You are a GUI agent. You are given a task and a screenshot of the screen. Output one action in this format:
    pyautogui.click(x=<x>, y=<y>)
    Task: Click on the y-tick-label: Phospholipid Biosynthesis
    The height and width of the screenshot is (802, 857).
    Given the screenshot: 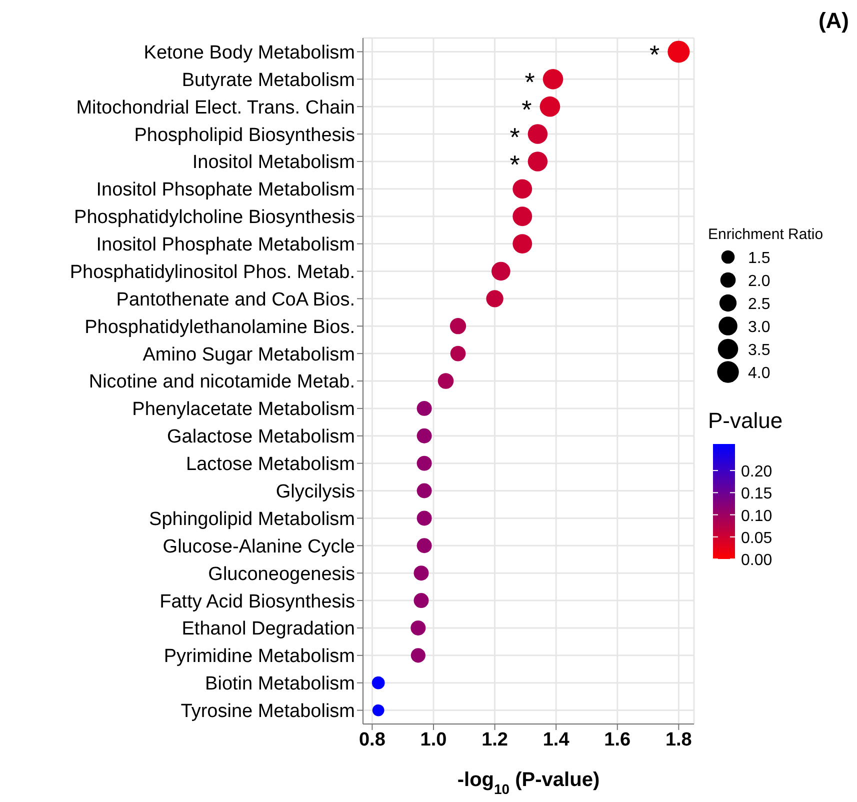 What is the action you would take?
    pyautogui.click(x=244, y=135)
    